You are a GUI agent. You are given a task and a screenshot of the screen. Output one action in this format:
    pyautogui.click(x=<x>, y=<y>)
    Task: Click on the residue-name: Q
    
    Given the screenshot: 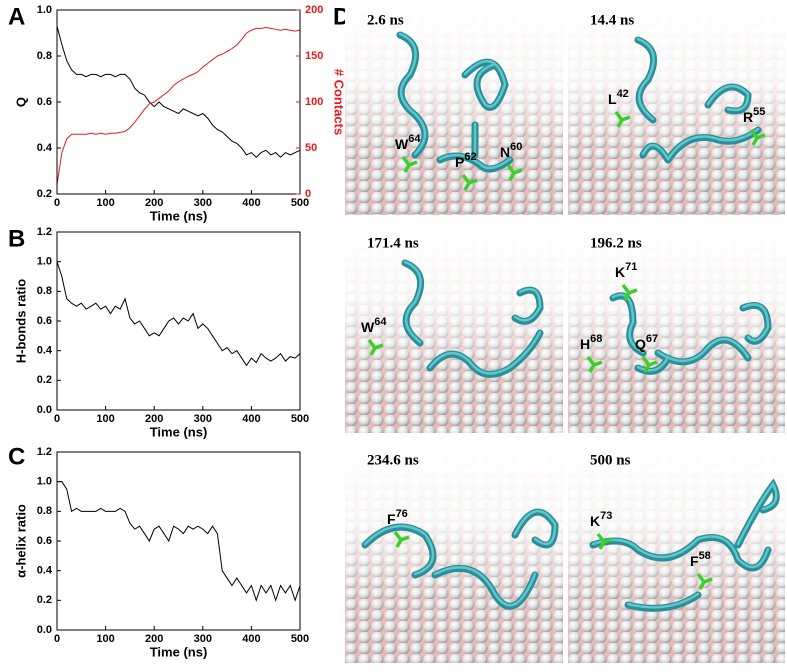 What is the action you would take?
    pyautogui.click(x=640, y=344)
    